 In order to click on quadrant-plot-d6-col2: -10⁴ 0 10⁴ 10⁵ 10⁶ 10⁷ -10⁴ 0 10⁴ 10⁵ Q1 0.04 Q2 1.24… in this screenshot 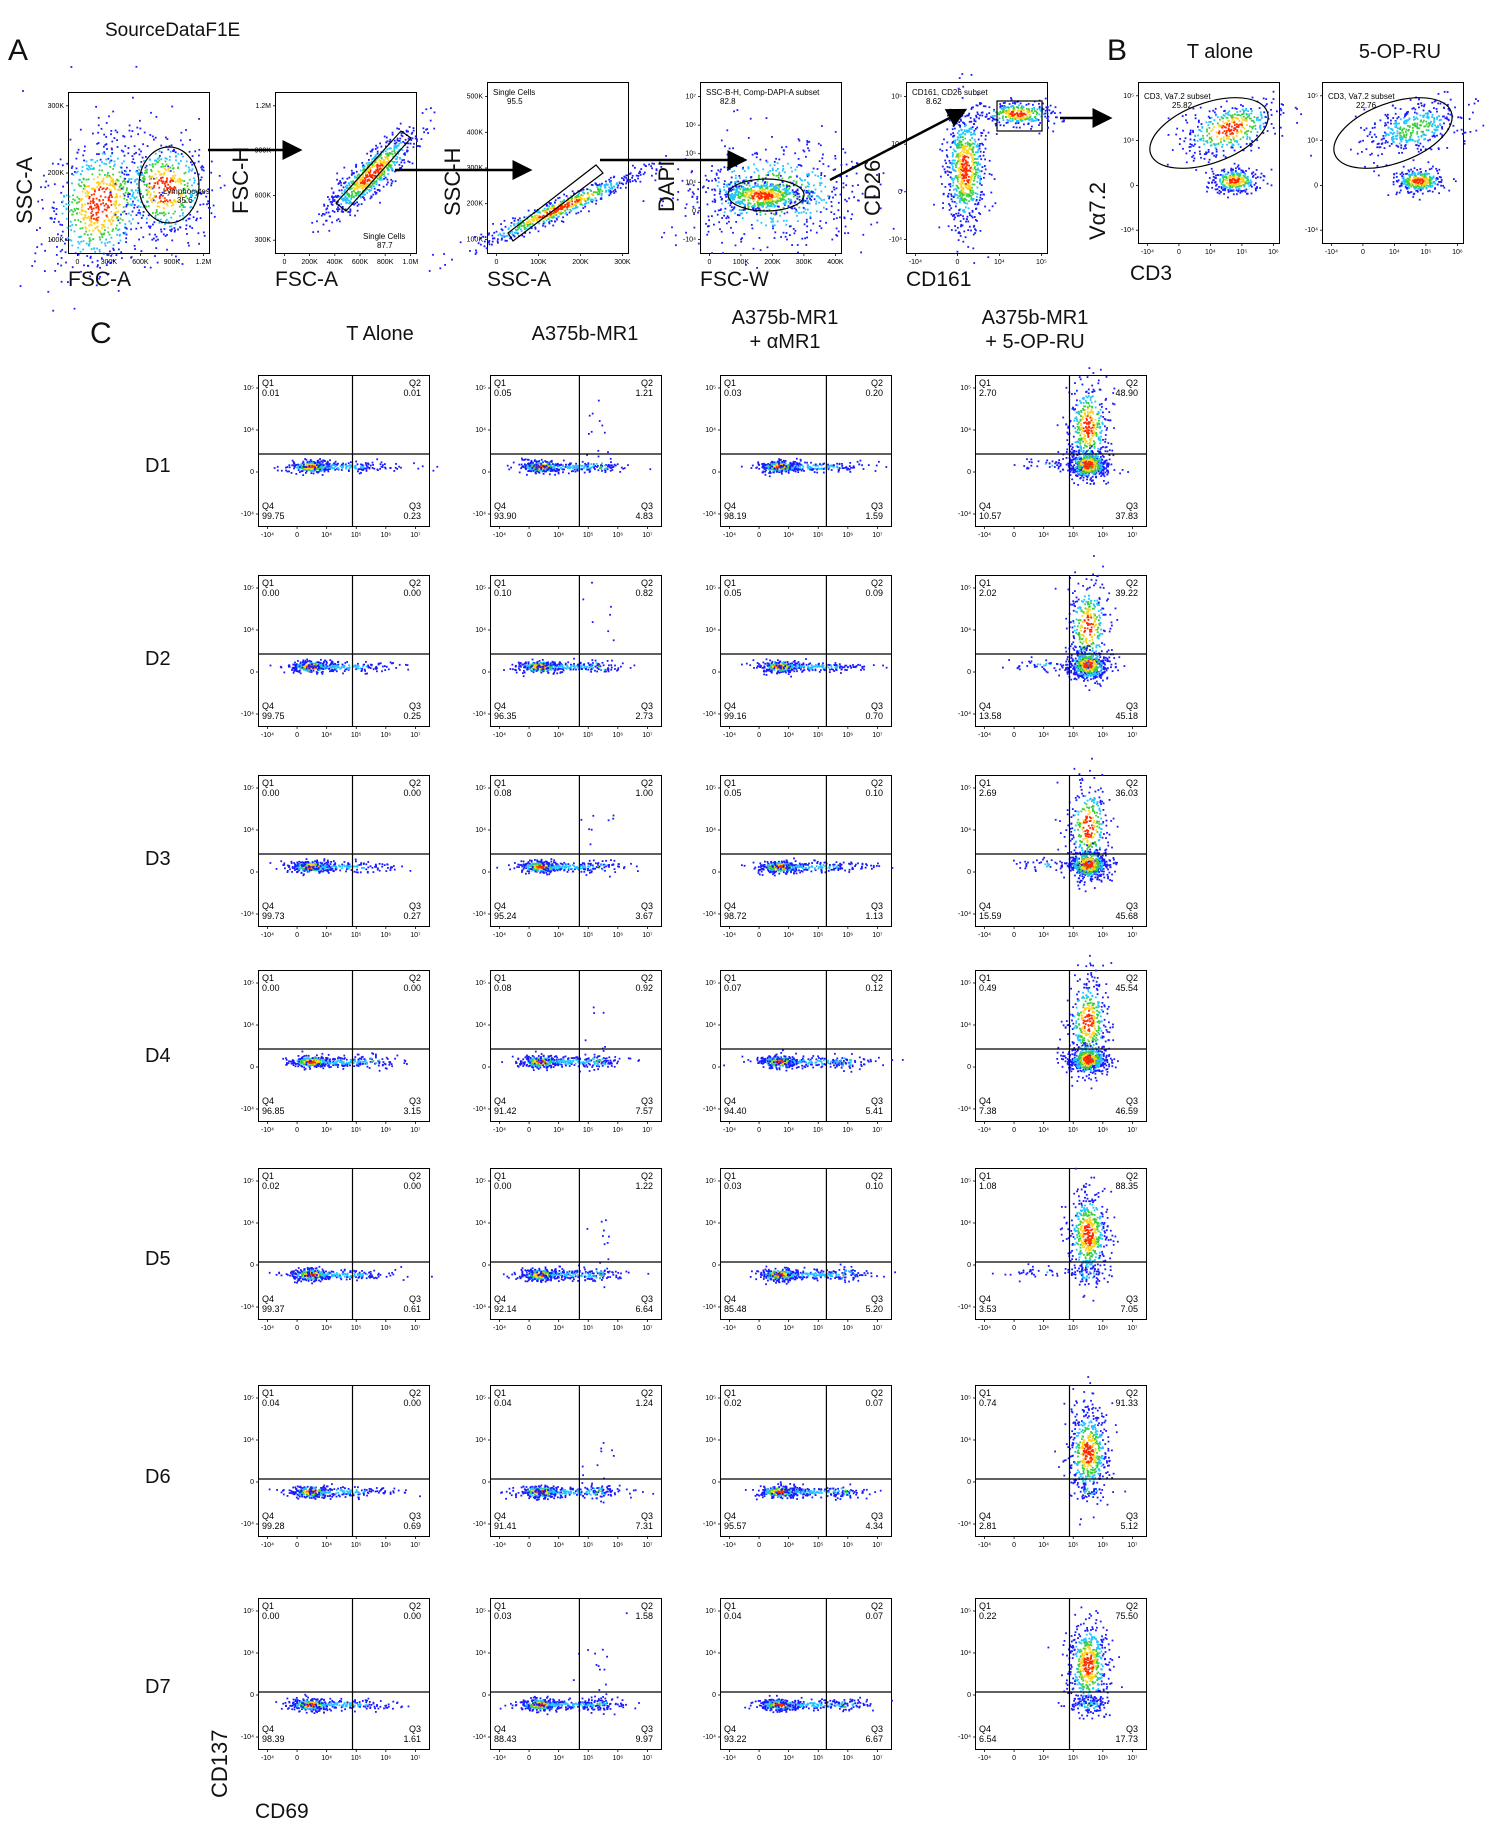, I will do `click(567, 1467)`.